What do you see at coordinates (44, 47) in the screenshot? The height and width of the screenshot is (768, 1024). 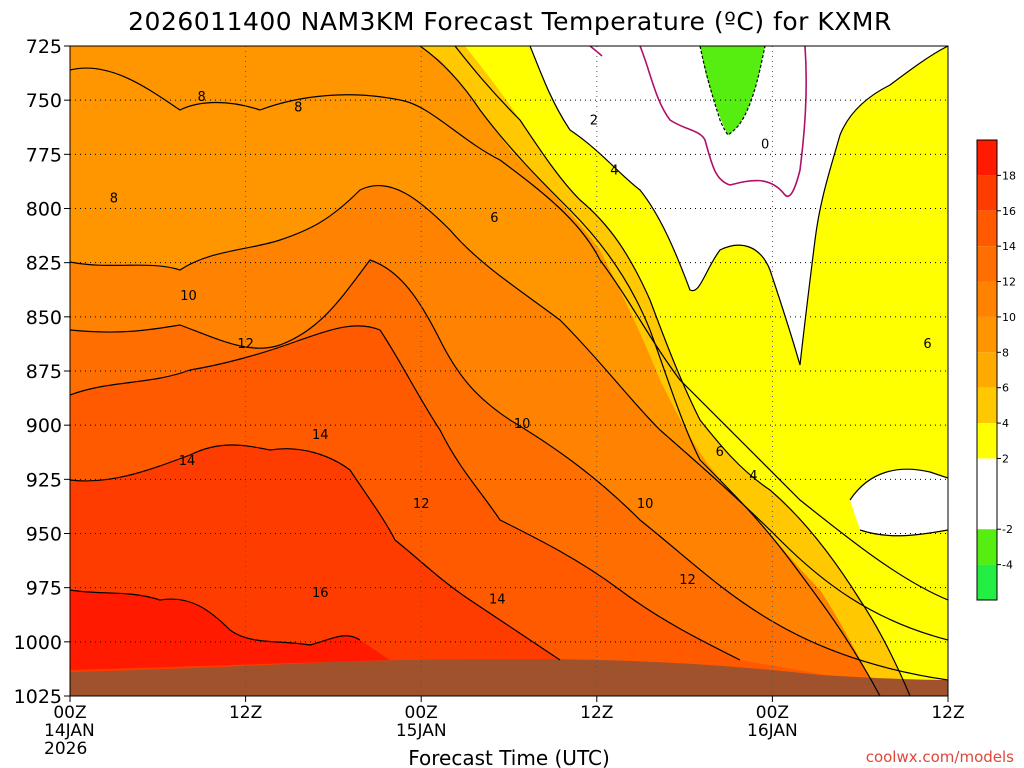 I see `y-tick-label: 725` at bounding box center [44, 47].